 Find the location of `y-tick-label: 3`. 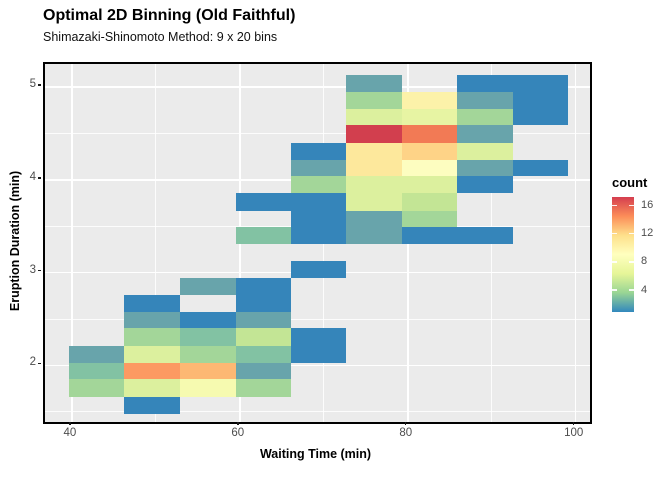

y-tick-label: 3 is located at coordinates (32, 269).